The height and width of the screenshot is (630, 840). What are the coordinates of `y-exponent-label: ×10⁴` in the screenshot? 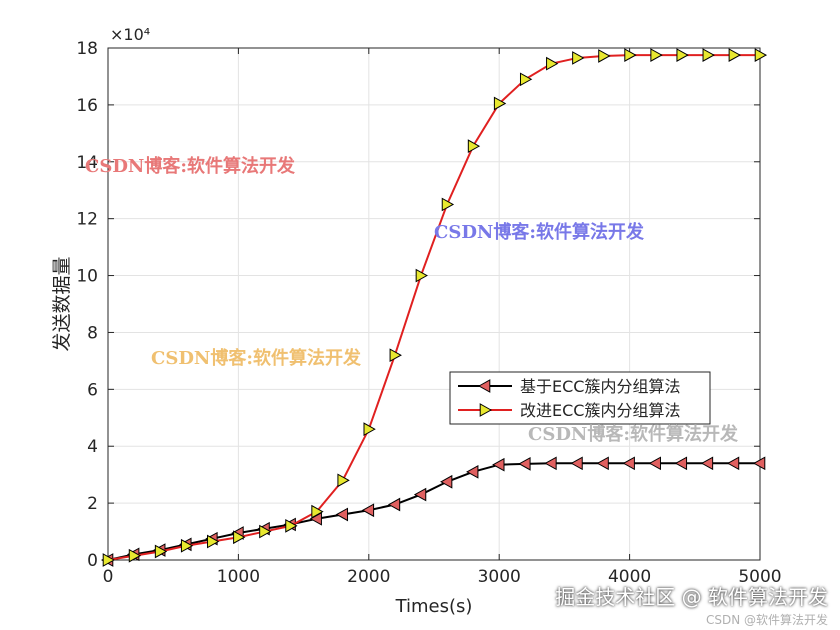 It's located at (130, 34).